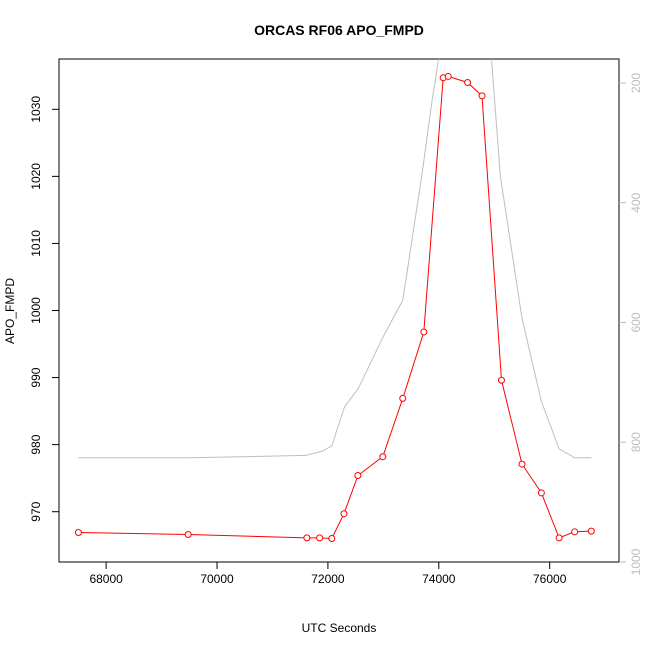  What do you see at coordinates (36, 444) in the screenshot?
I see `y-tick-label: 980` at bounding box center [36, 444].